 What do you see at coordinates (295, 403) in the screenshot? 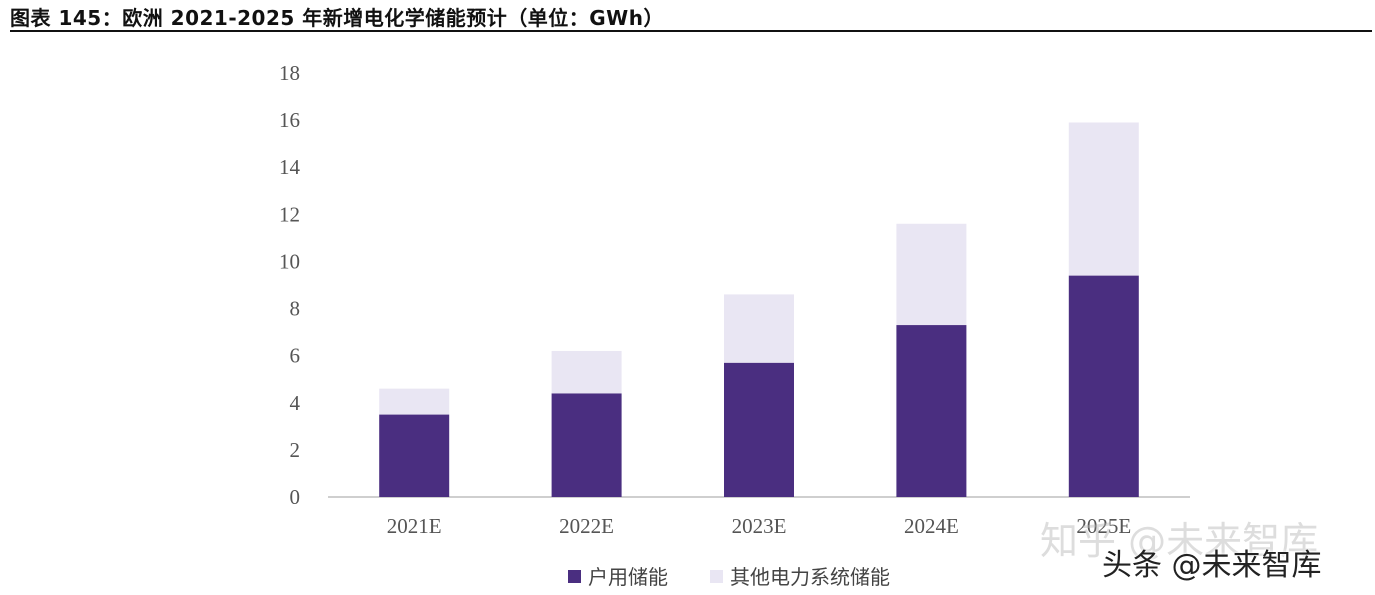
I see `y-tick-label: 4` at bounding box center [295, 403].